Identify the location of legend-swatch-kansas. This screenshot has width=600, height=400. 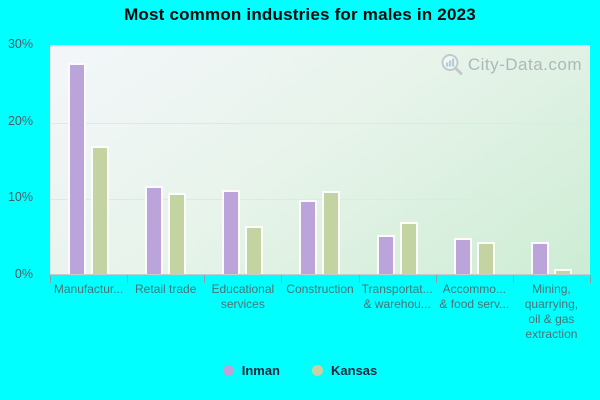
(318, 370).